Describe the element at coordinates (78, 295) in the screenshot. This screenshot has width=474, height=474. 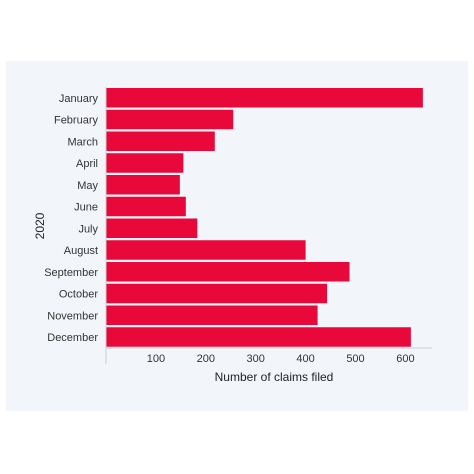
I see `y-tick-label-october: October` at that location.